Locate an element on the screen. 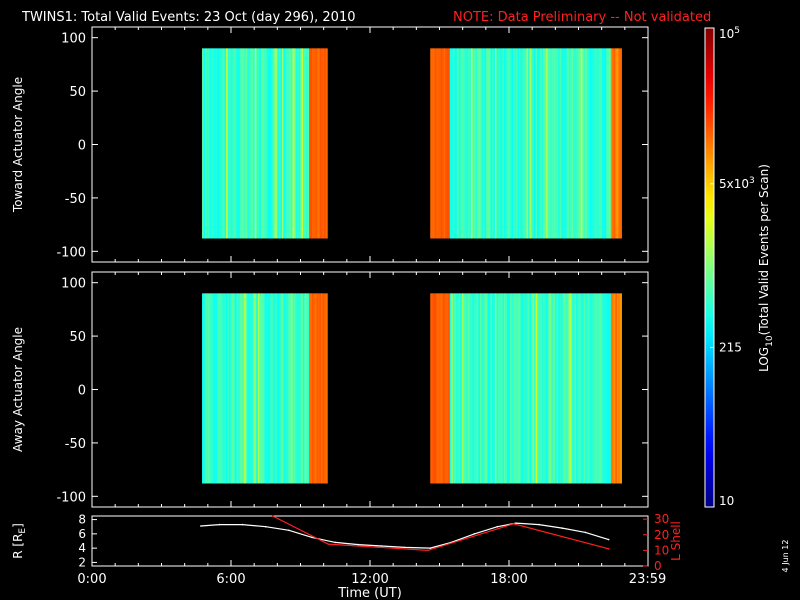 This screenshot has height=600, width=800. y-tick-label: 6 is located at coordinates (82, 534).